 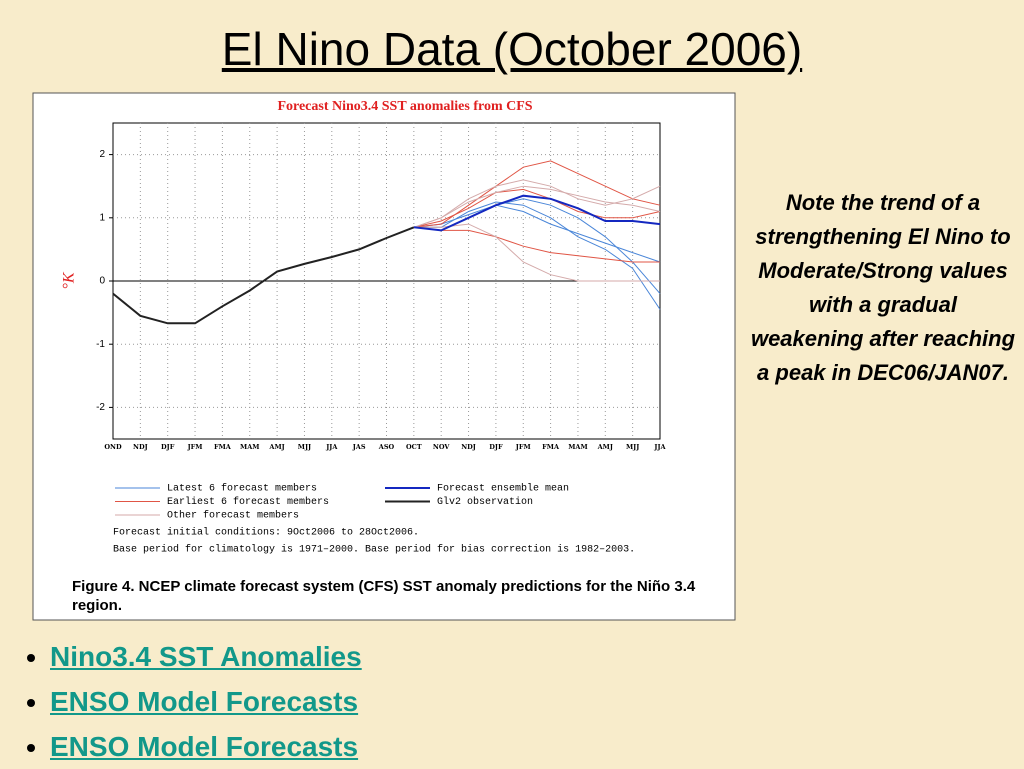 I want to click on x-tick-label: ASO, so click(x=386, y=447).